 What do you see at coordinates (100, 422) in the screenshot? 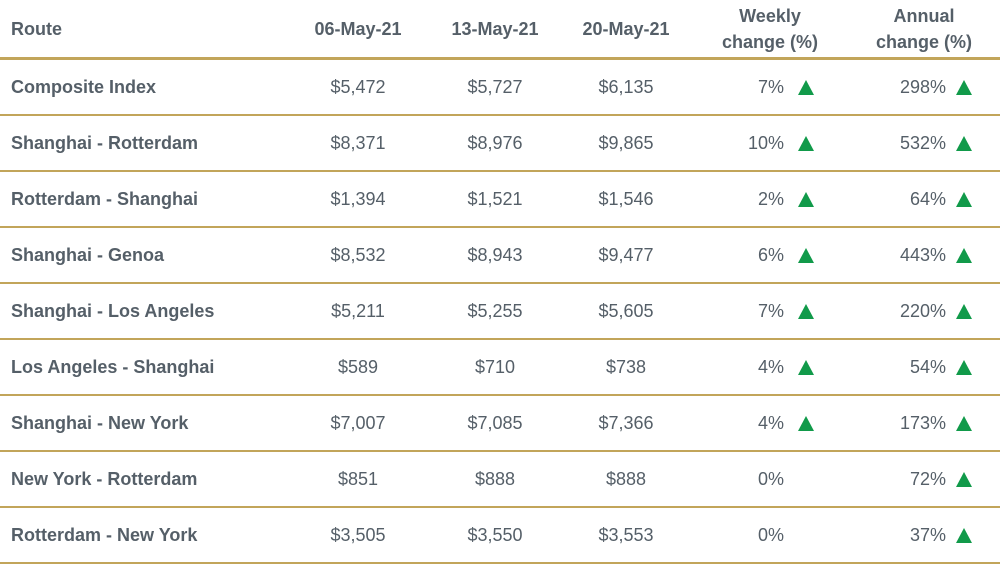
I see `row-route-label: Shanghai - New York` at bounding box center [100, 422].